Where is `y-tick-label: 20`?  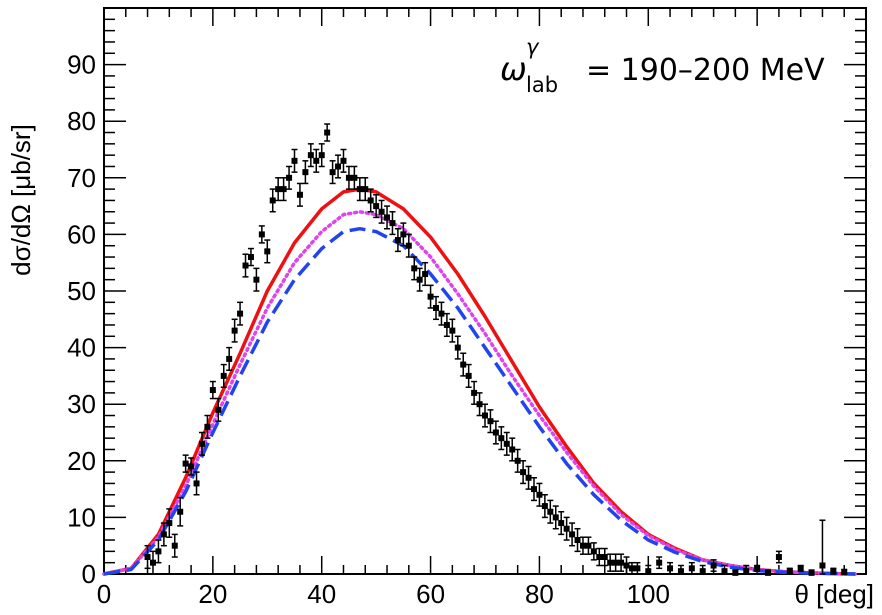
y-tick-label: 20 is located at coordinates (81, 461).